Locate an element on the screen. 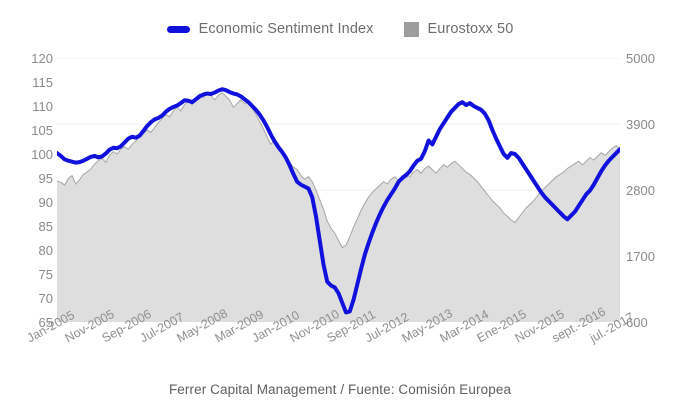  y-axis-right: 600 1700 2800 3900 5000 is located at coordinates (650, 190).